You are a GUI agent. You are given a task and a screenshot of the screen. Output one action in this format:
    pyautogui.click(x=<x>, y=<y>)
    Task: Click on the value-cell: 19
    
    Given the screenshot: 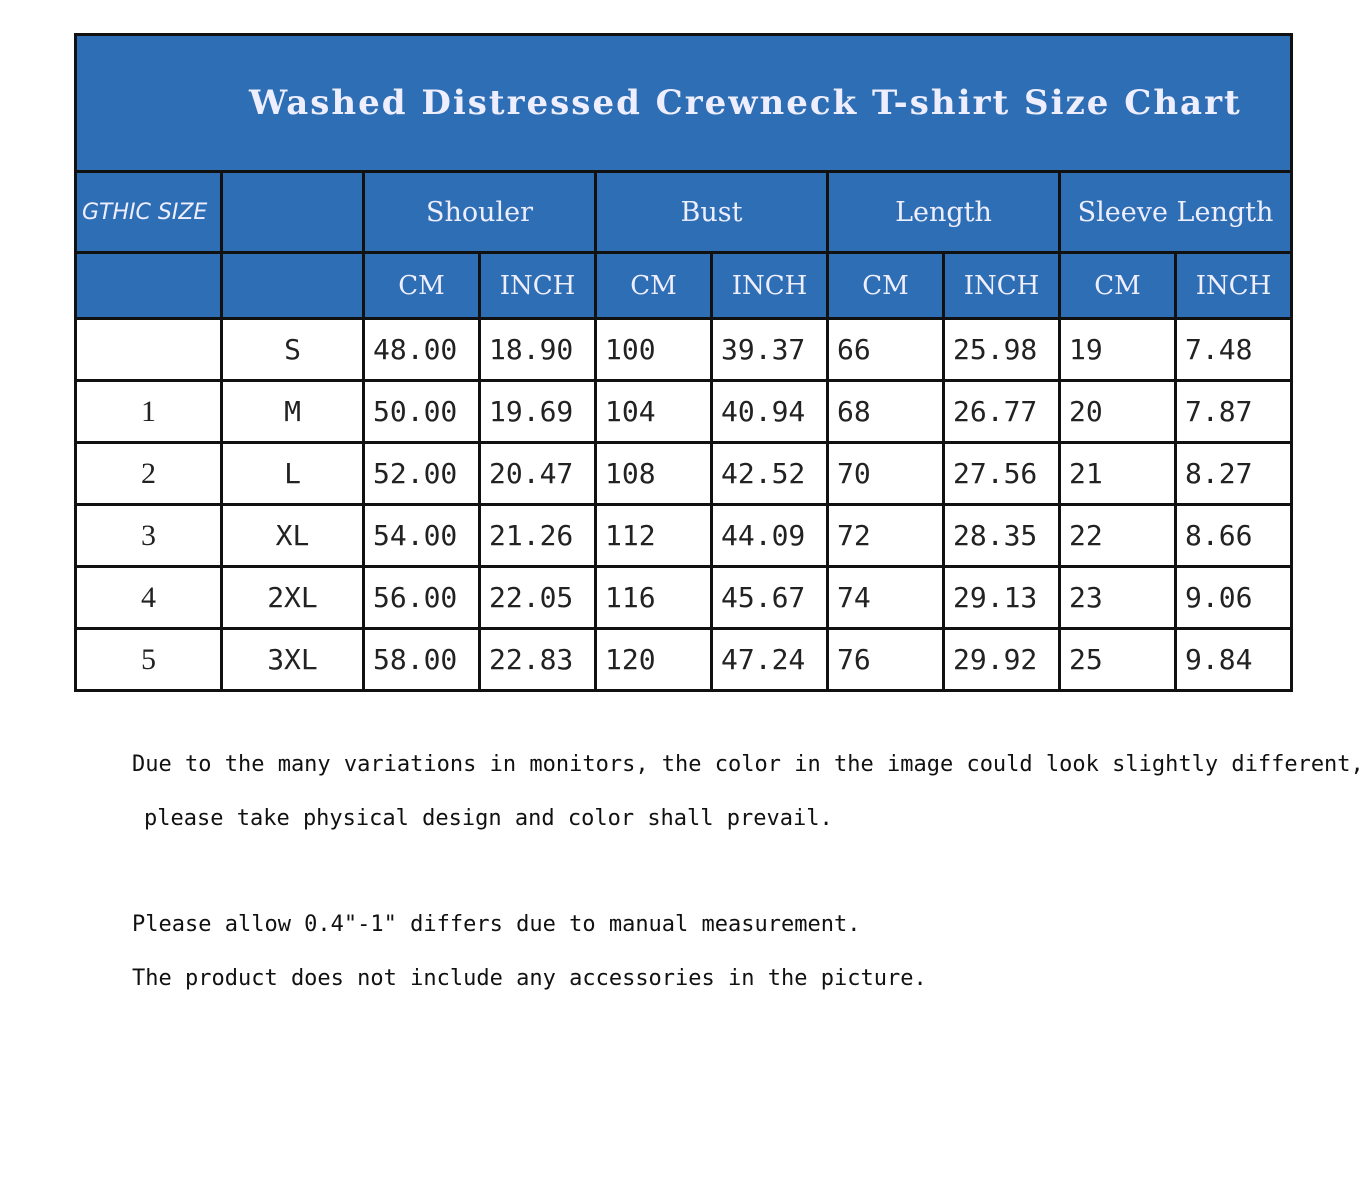 What is the action you would take?
    pyautogui.click(x=1117, y=349)
    